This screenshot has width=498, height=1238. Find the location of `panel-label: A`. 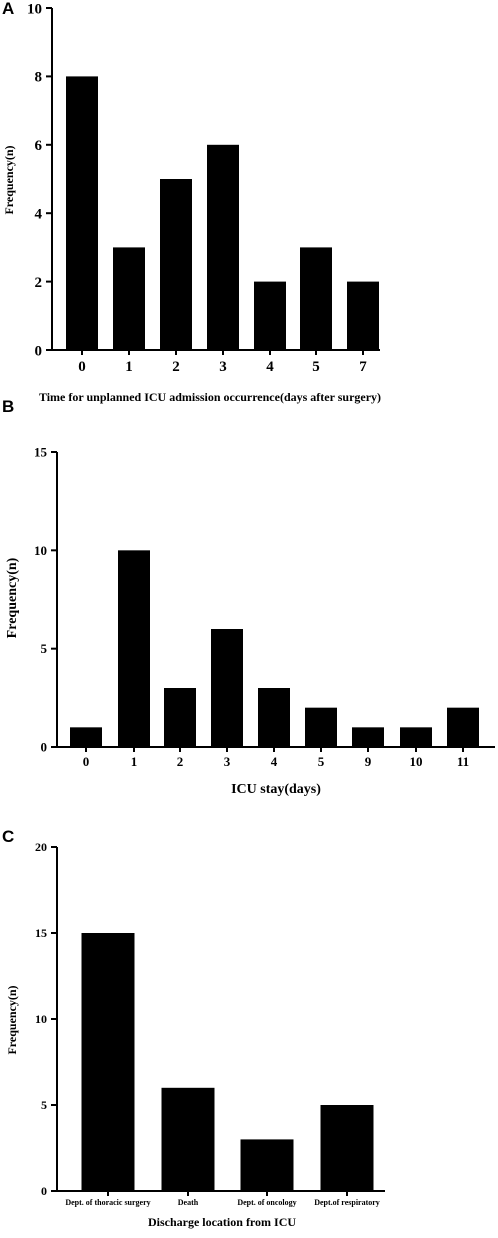

panel-label: A is located at coordinates (8, 9).